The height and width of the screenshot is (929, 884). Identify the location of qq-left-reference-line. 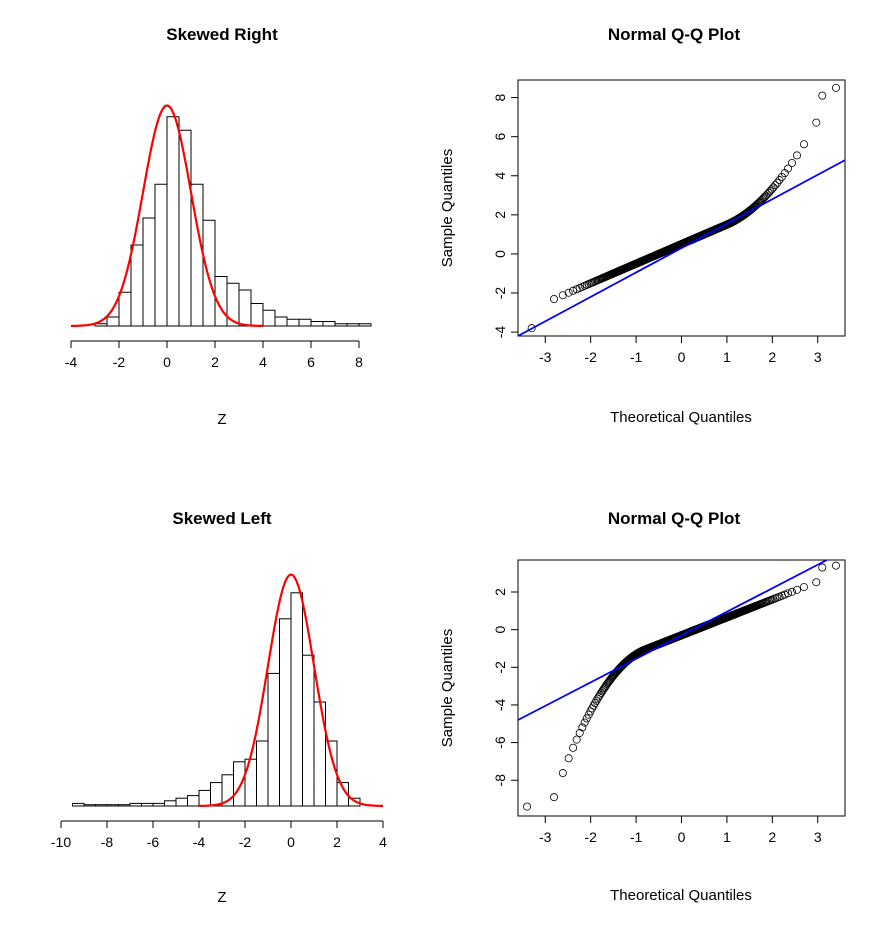
(672, 640).